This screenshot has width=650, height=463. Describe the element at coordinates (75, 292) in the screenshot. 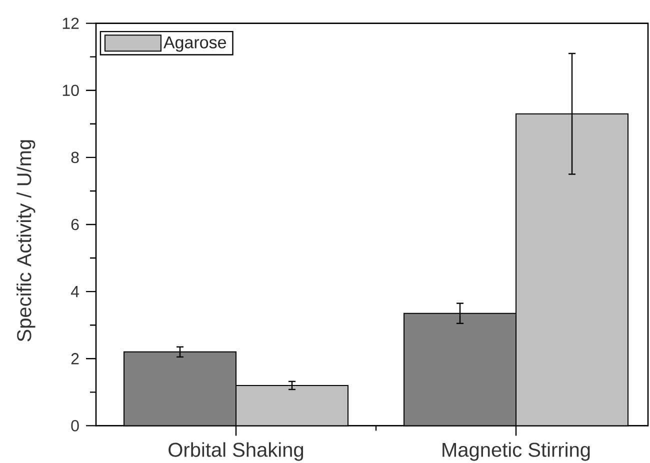

I see `y-tick-label: 4` at that location.